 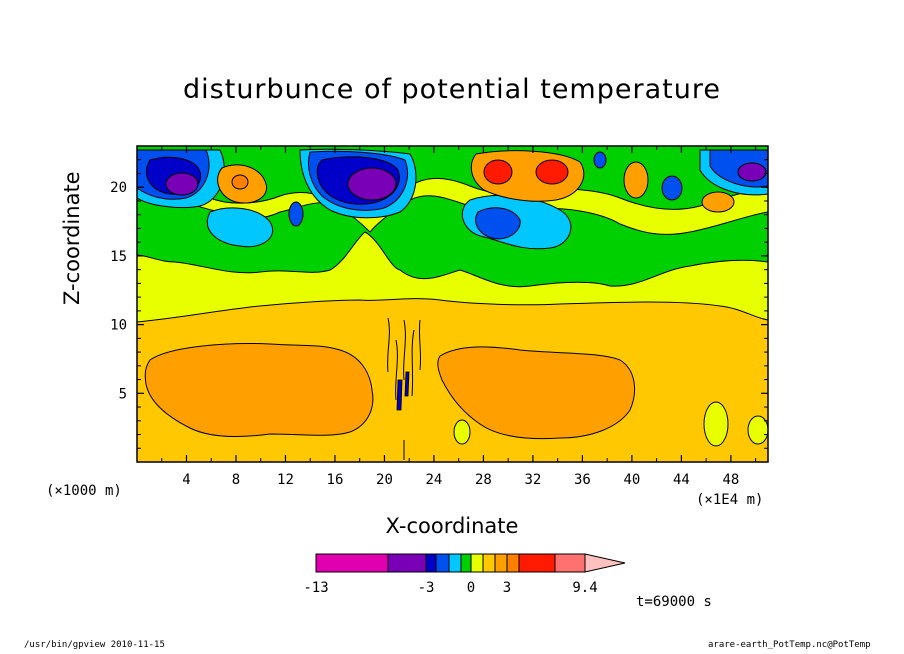 What do you see at coordinates (507, 588) in the screenshot?
I see `colorbar-tick-label: 3` at bounding box center [507, 588].